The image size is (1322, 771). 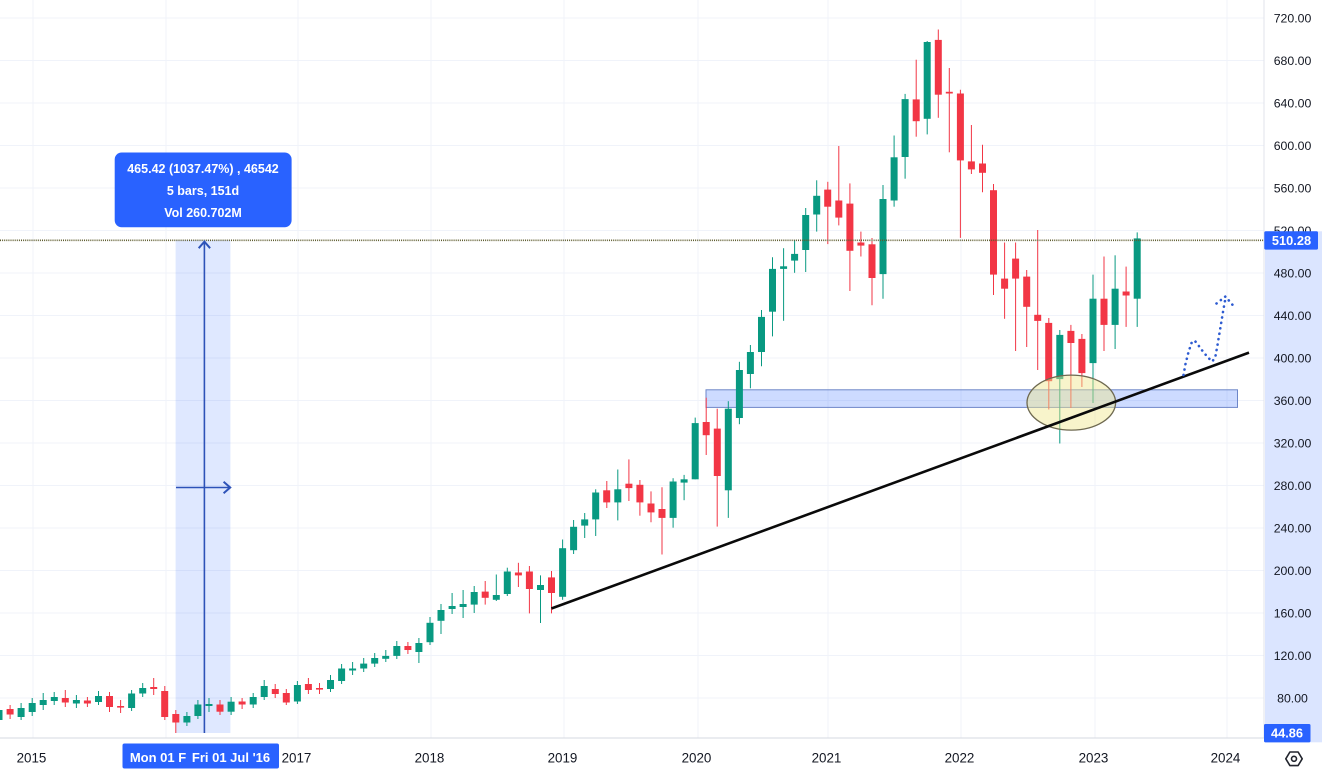 What do you see at coordinates (1094, 757) in the screenshot?
I see `svg-text: 2023` at bounding box center [1094, 757].